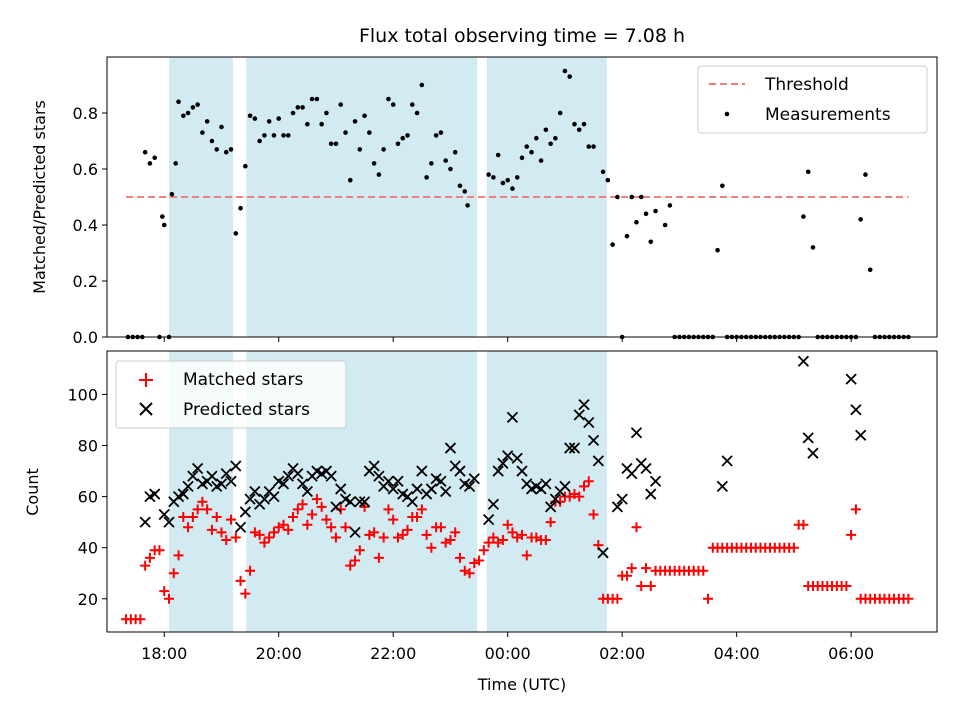 The image size is (960, 720). Describe the element at coordinates (806, 85) in the screenshot. I see `legend-threshold-label: Threshold` at that location.